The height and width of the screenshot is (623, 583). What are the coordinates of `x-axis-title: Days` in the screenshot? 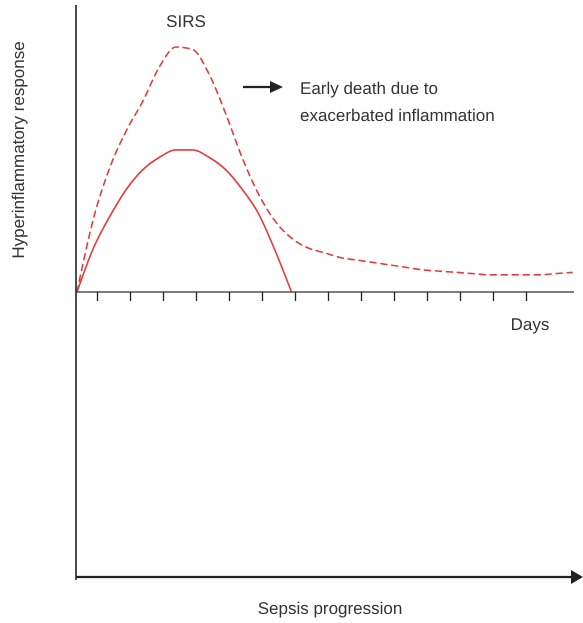 It's located at (530, 324).